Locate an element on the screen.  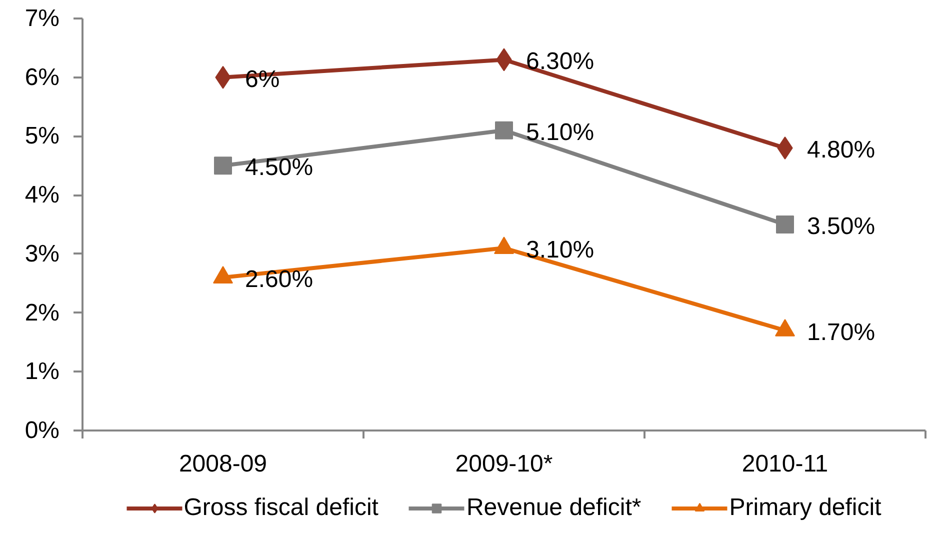
data-label: 3.10% is located at coordinates (560, 250).